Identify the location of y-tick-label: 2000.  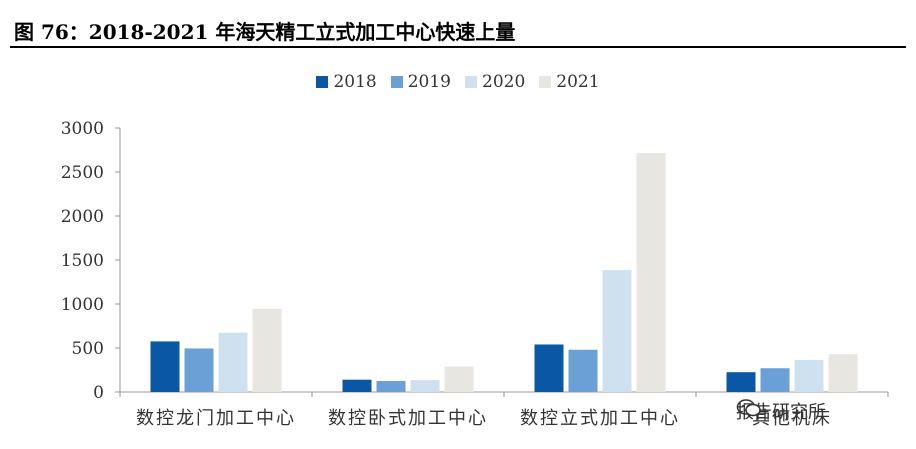
(82, 217).